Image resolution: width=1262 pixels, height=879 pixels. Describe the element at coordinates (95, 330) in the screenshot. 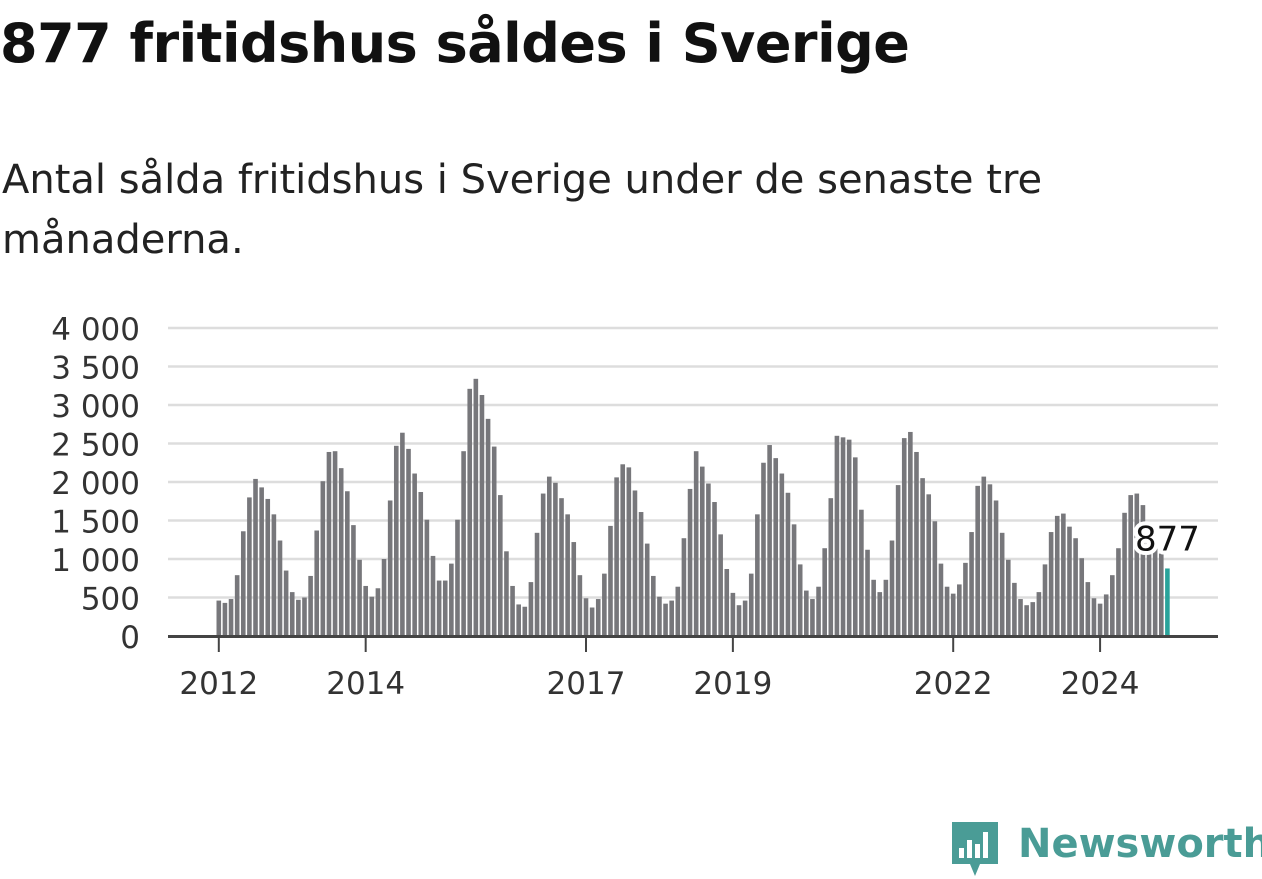

I see `y-tick-label: 4 000` at that location.